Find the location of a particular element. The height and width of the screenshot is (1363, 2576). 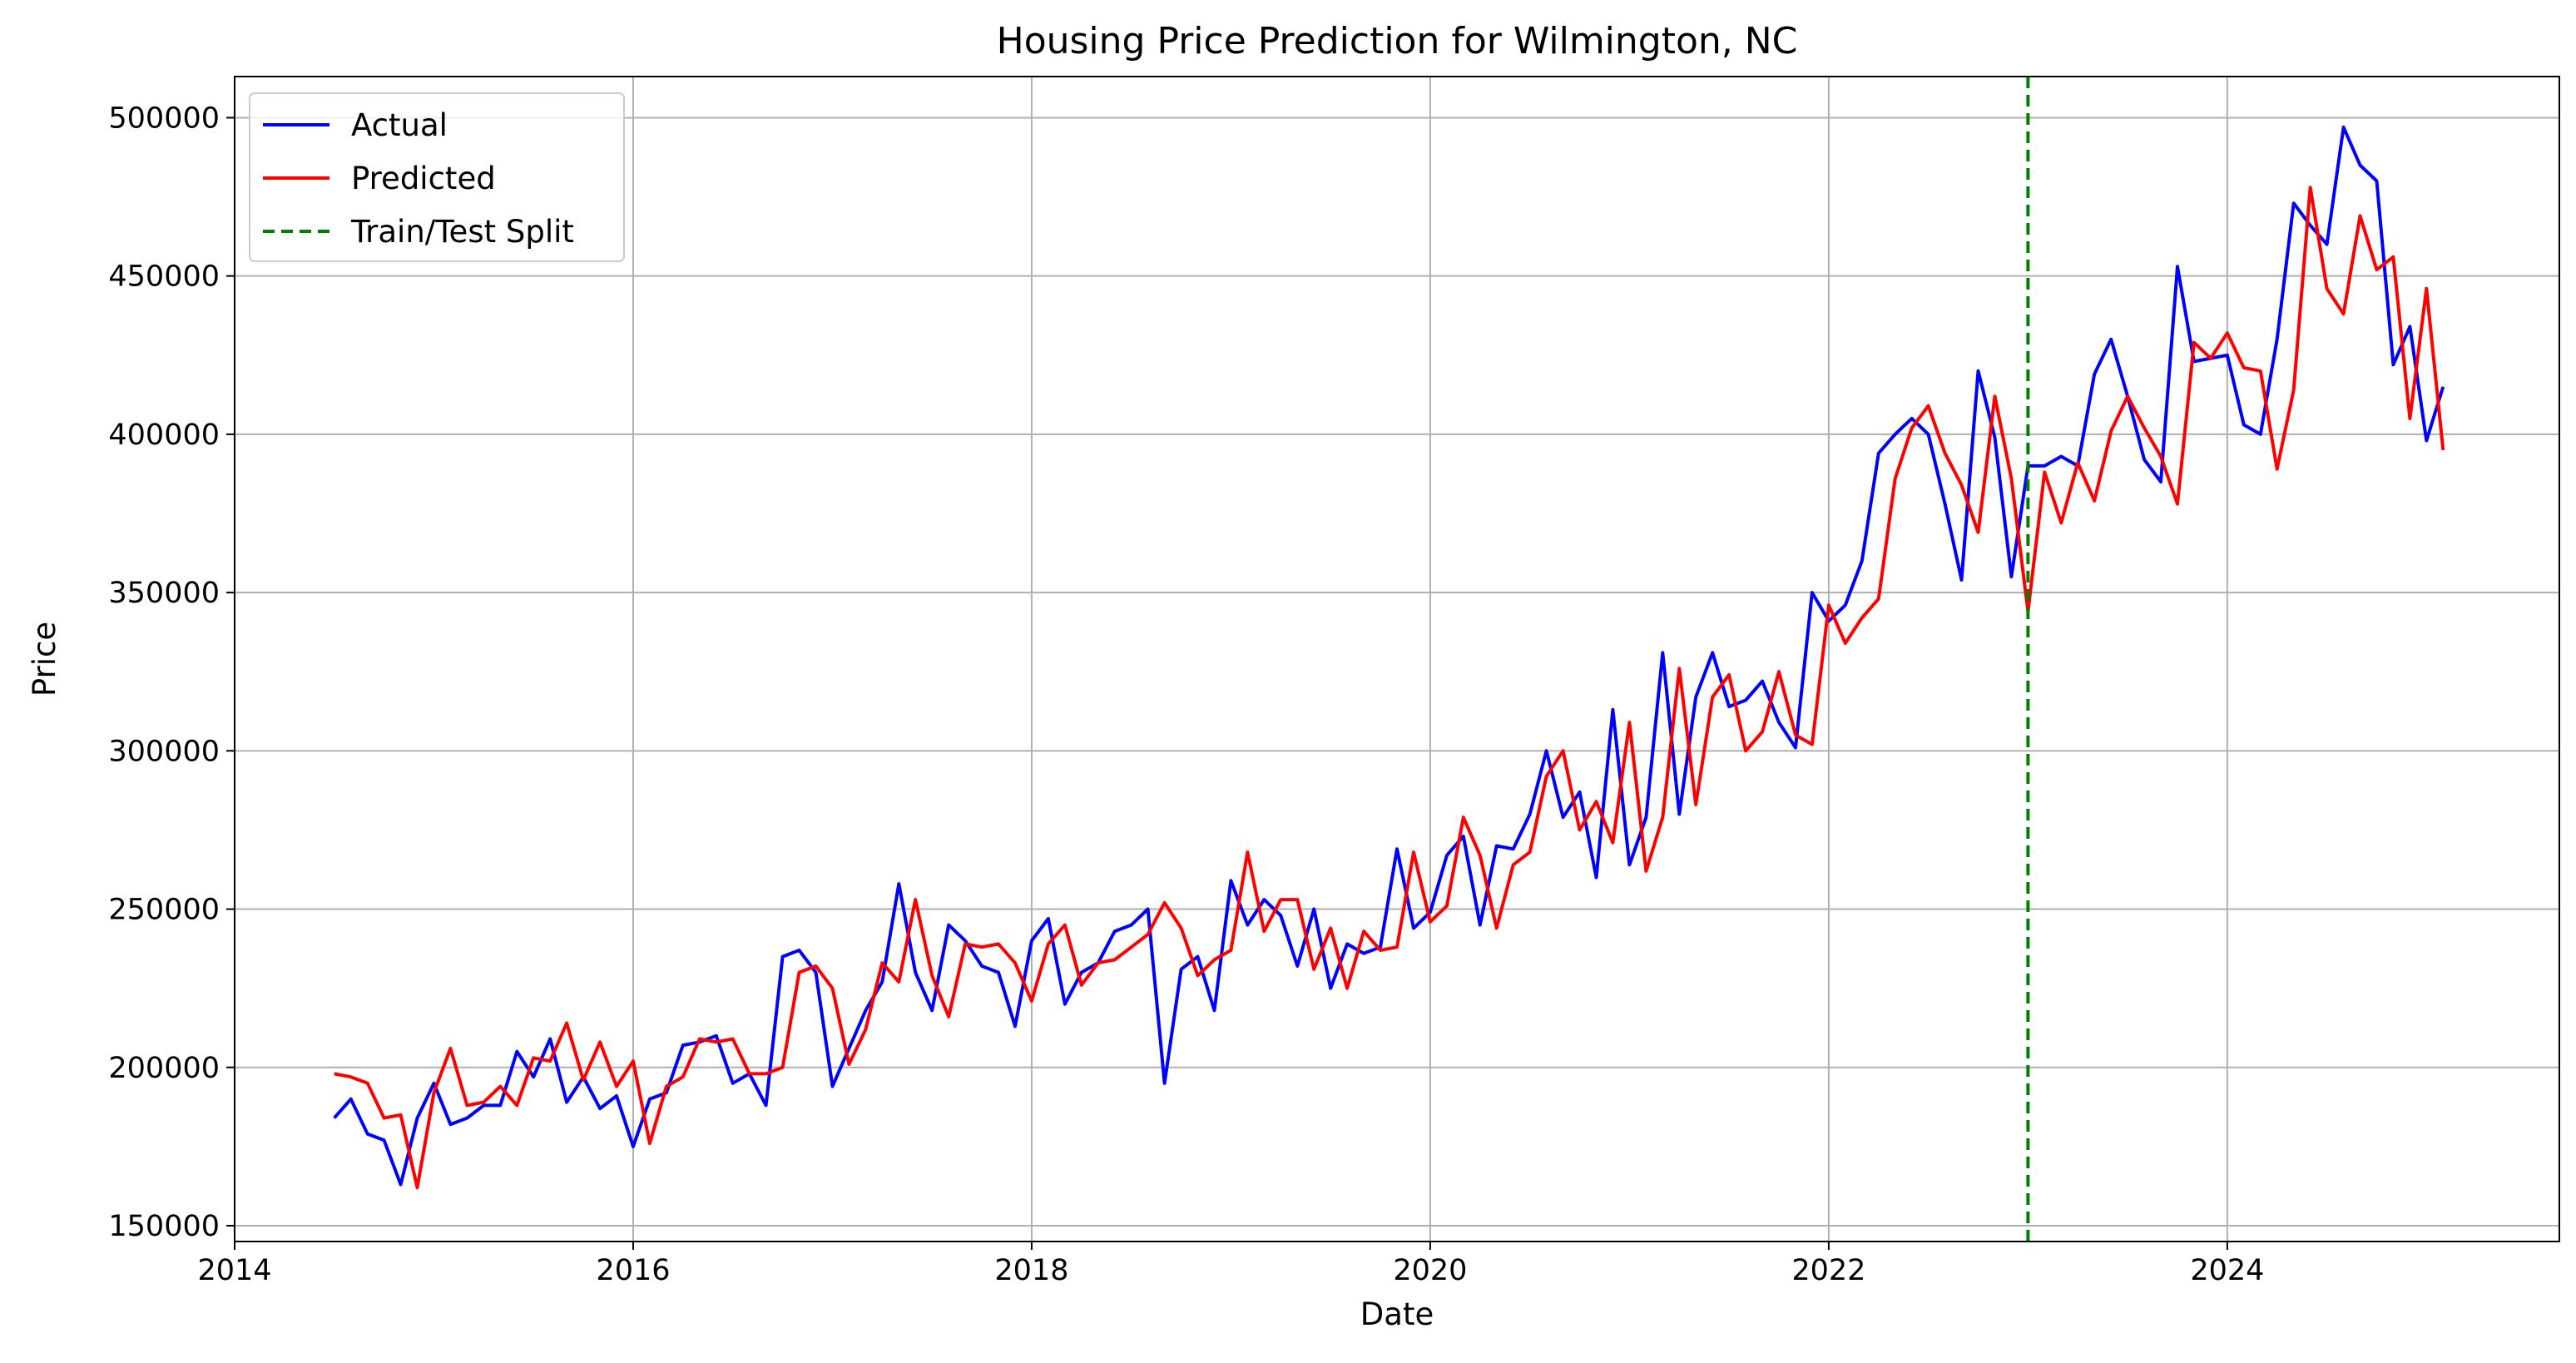

y-tick-label: 300000 is located at coordinates (164, 752).